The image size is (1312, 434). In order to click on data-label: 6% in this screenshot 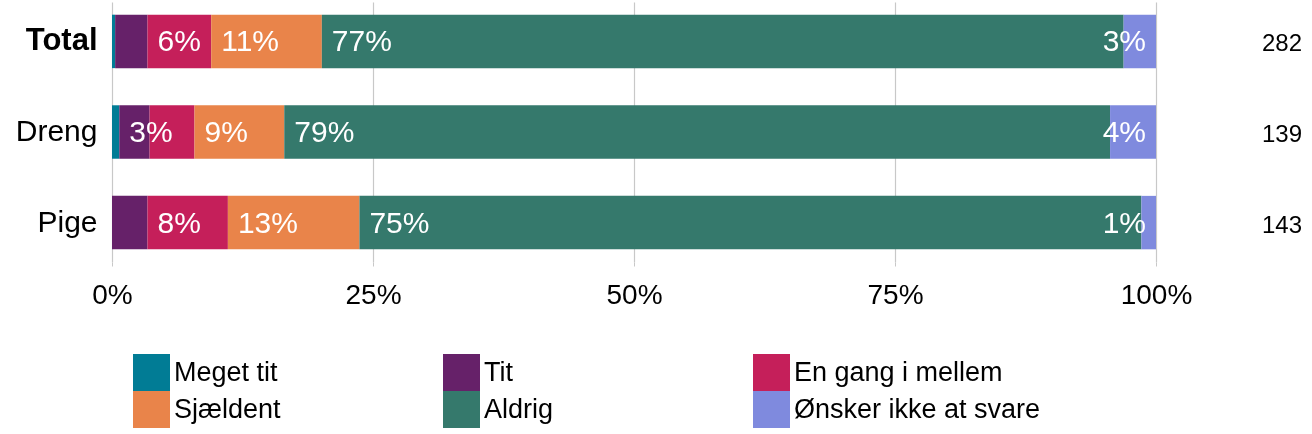, I will do `click(179, 41)`.